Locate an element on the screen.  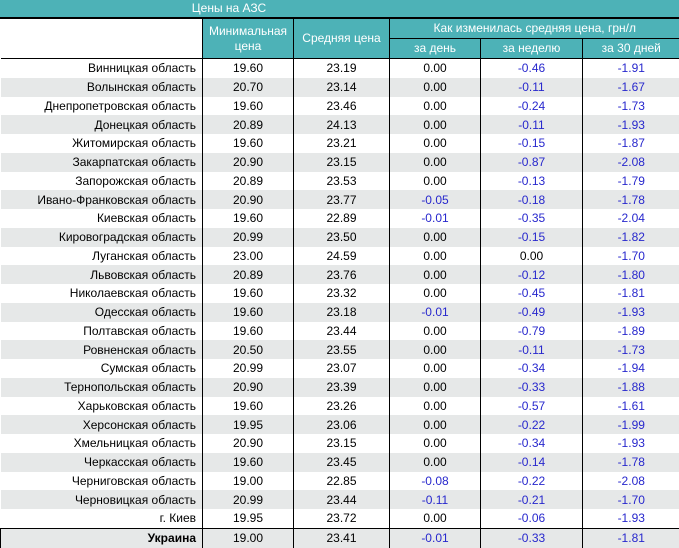
avg-price-cell: 23.76 is located at coordinates (341, 274).